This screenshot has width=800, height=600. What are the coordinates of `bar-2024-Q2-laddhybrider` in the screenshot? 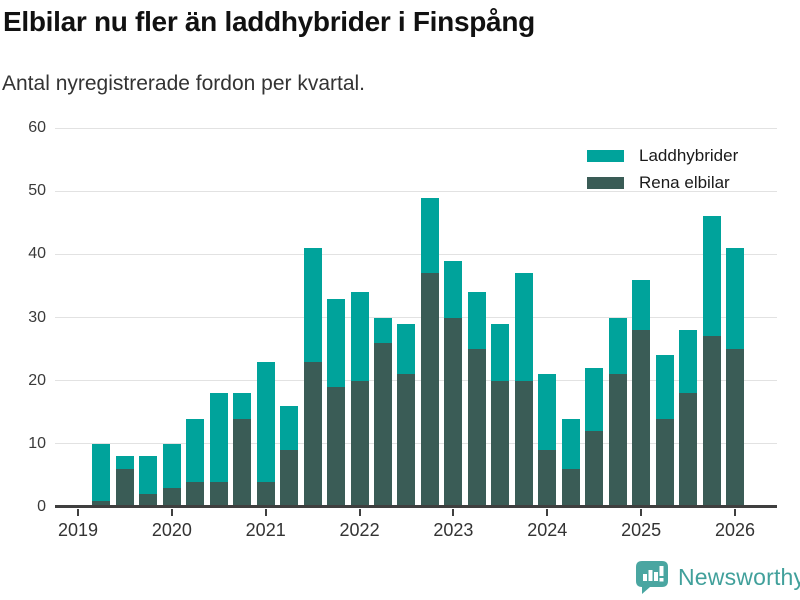 It's located at (570, 444).